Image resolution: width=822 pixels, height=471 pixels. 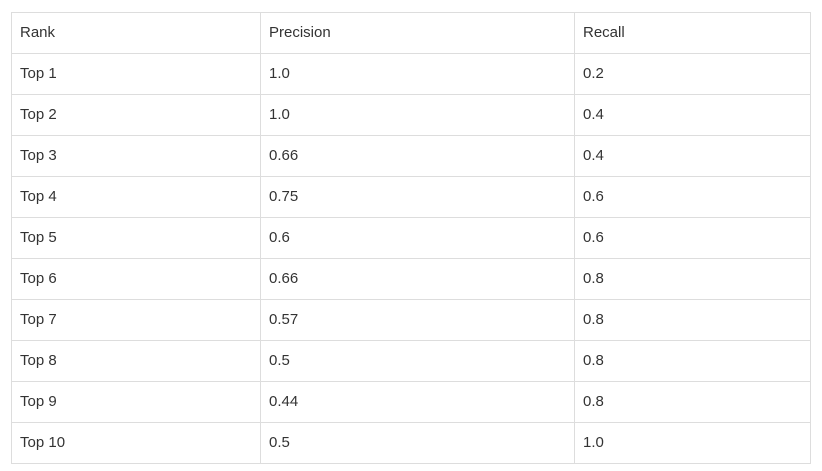 I want to click on rank-cell: Top 1, so click(x=136, y=74).